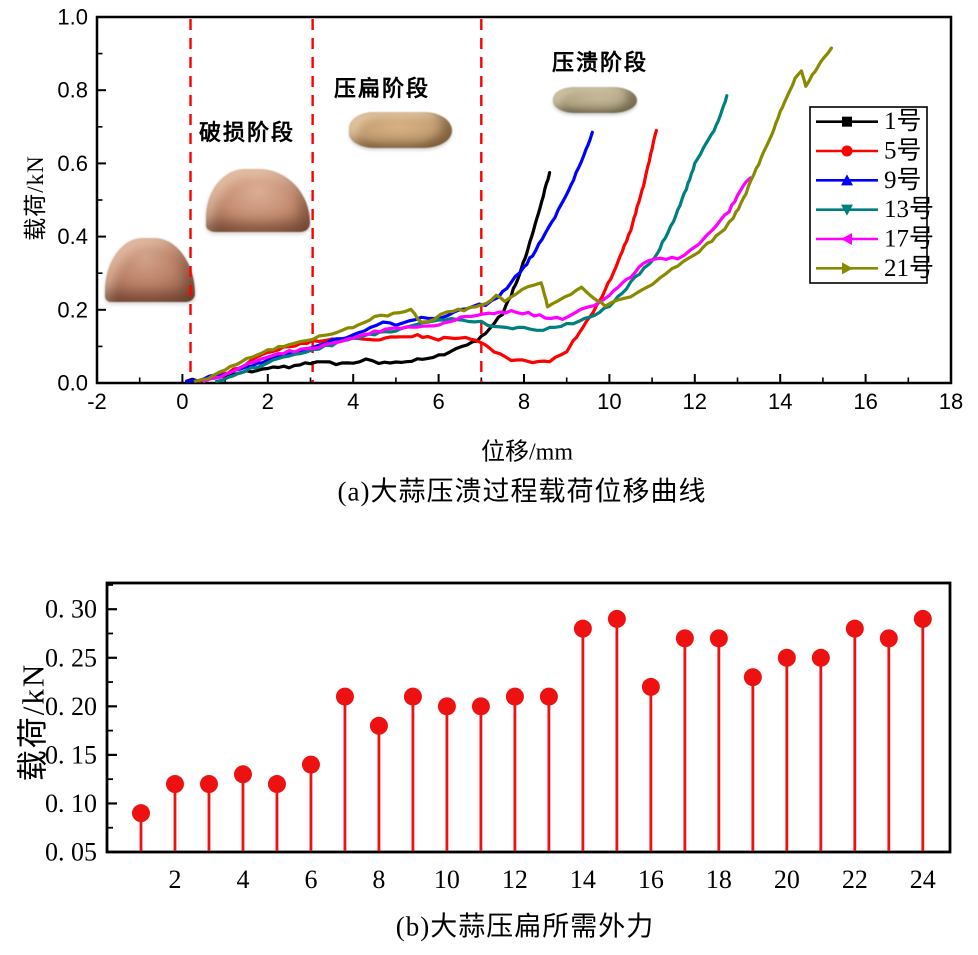 This screenshot has height=955, width=978. Describe the element at coordinates (525, 926) in the screenshot. I see `panel-b-caption: (b)大蒜压扁所需外力` at that location.